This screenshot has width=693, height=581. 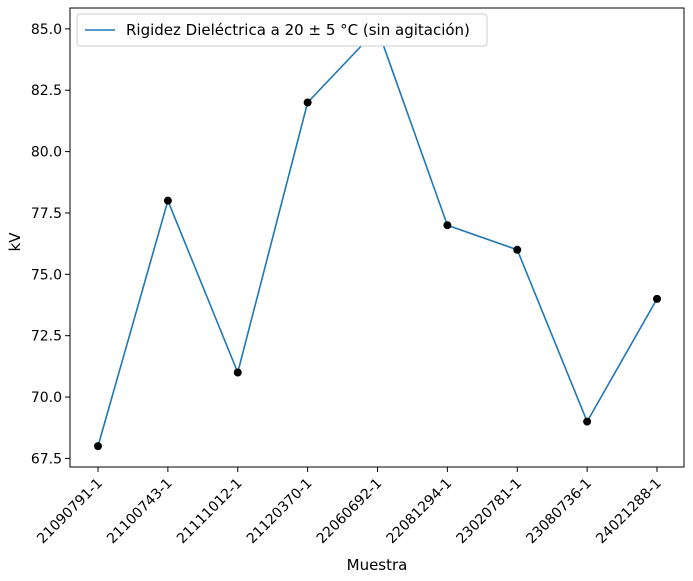 I want to click on legend-box, so click(x=282, y=30).